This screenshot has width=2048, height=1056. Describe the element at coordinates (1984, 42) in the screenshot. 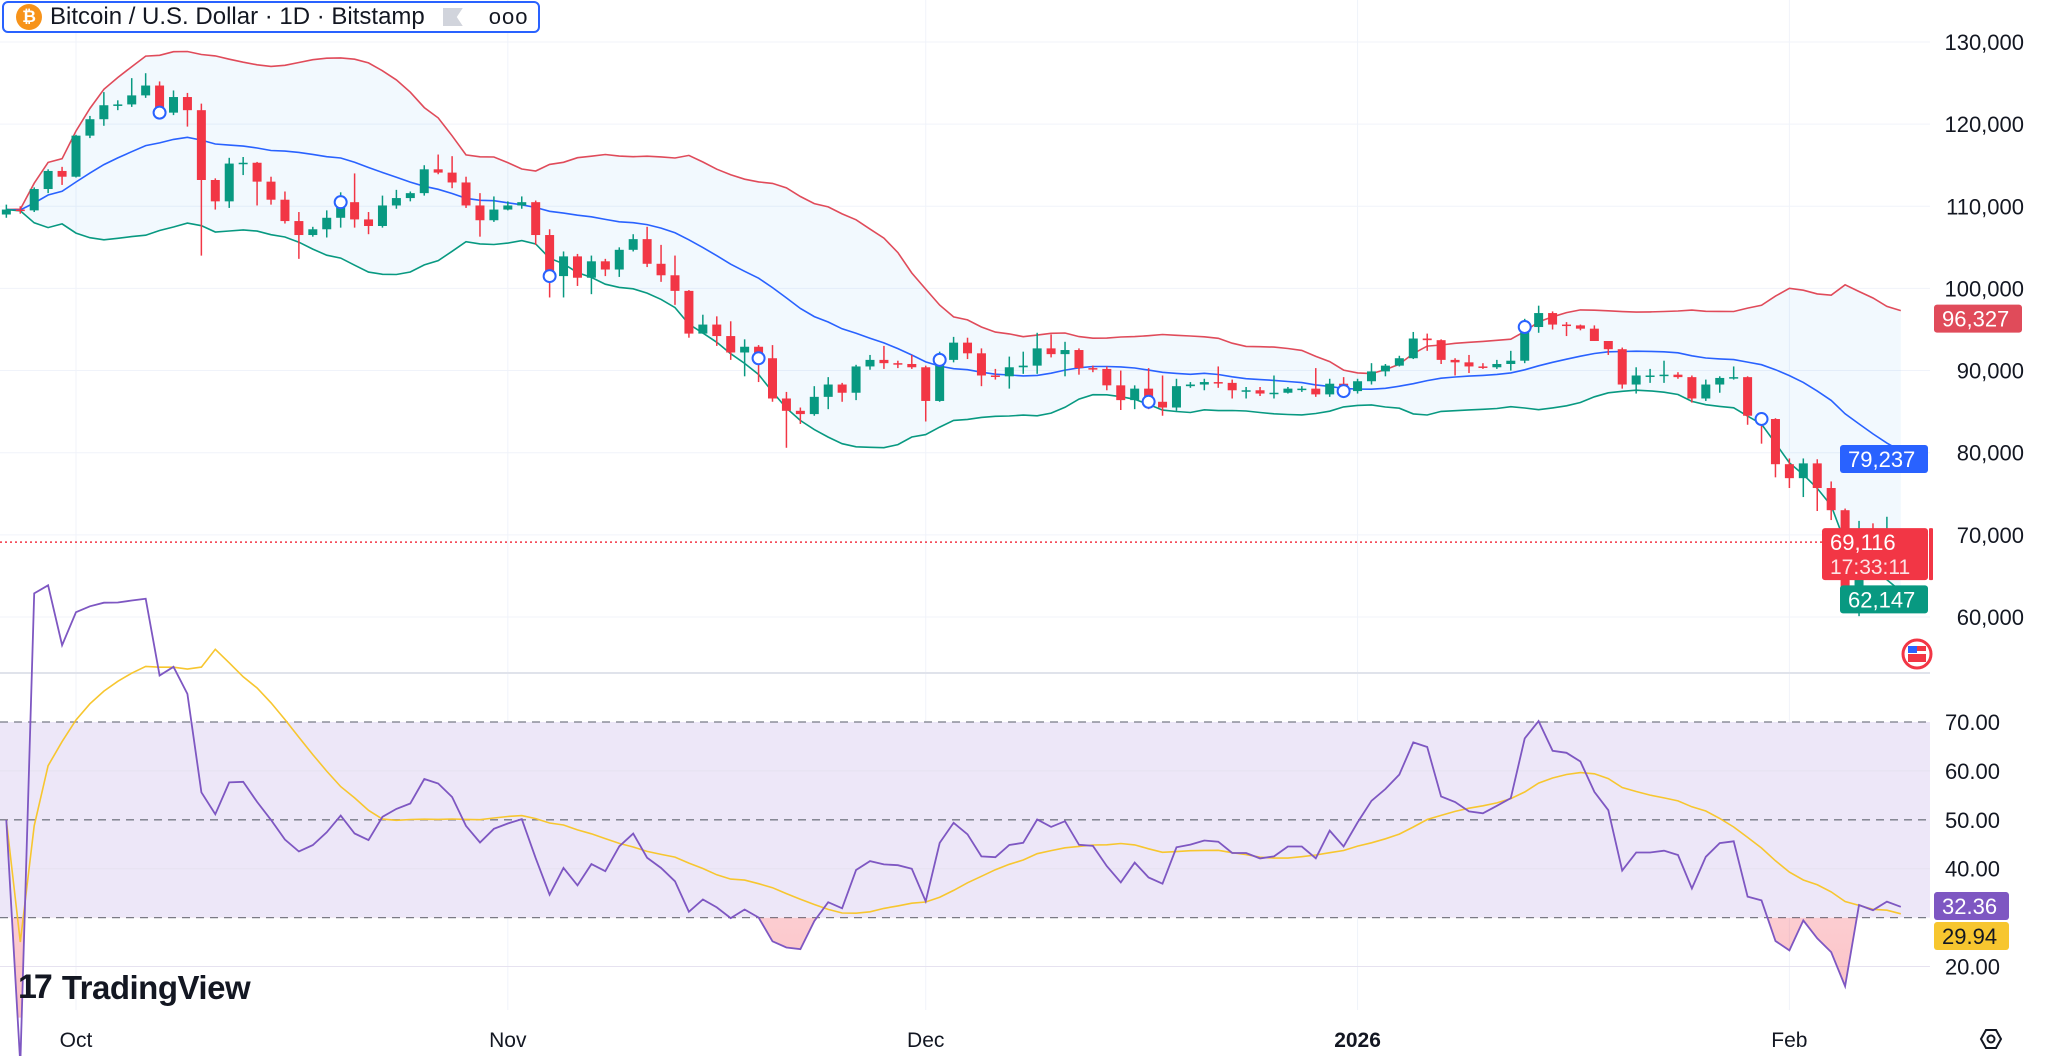

I see `price-tick-label: 130,000` at that location.